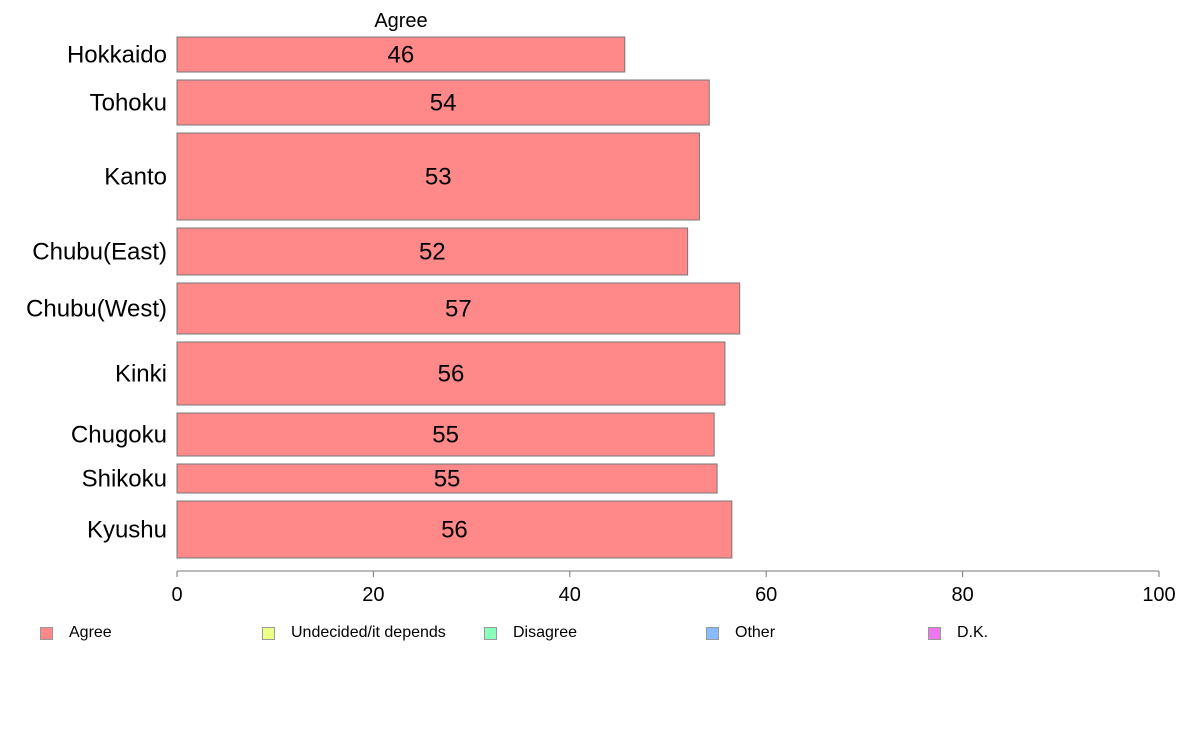  Describe the element at coordinates (673, 588) in the screenshot. I see `x-axis: 0 20 40 60 80 100` at that location.